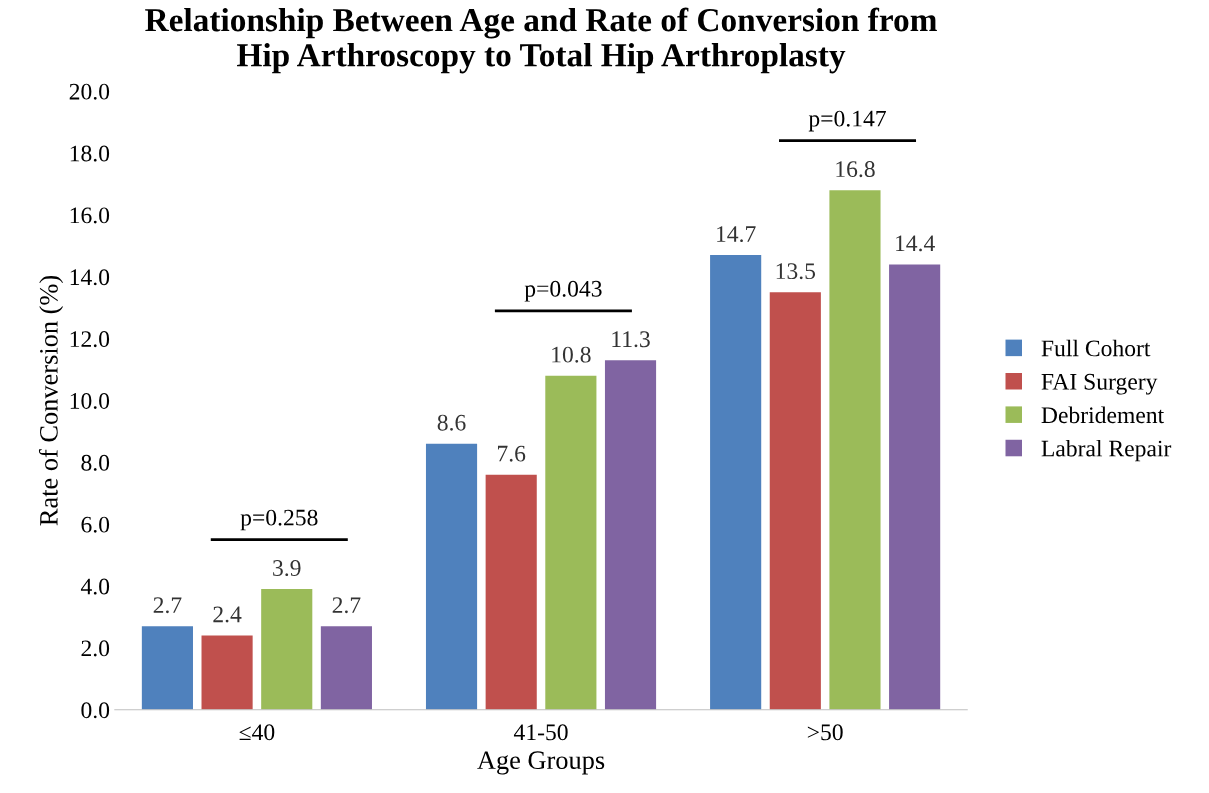  I want to click on legend-label: FAI Surgery, so click(1099, 384).